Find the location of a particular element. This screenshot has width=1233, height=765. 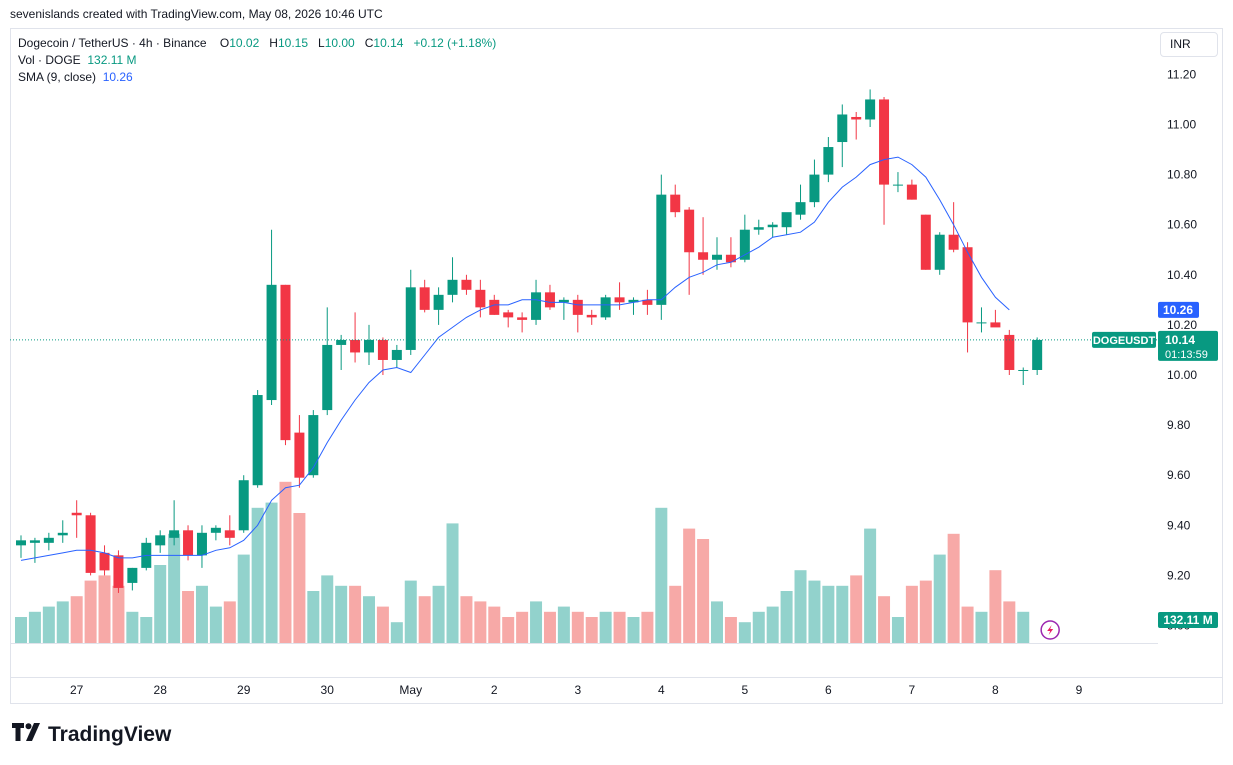

low-label: L is located at coordinates (321, 43).